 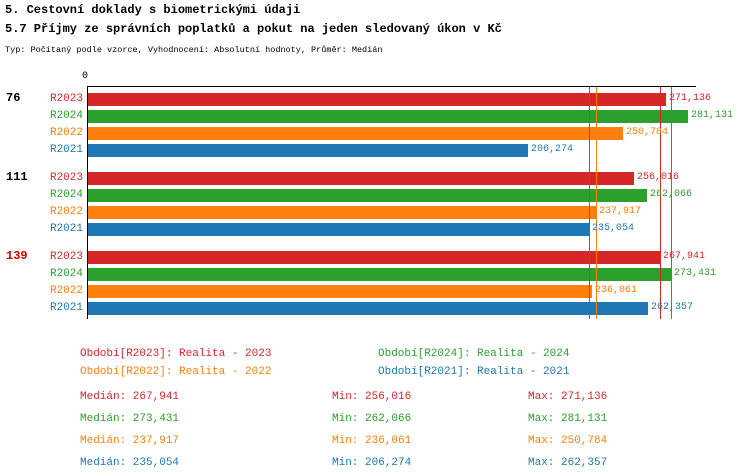 I want to click on median-line-R2022, so click(x=596, y=203).